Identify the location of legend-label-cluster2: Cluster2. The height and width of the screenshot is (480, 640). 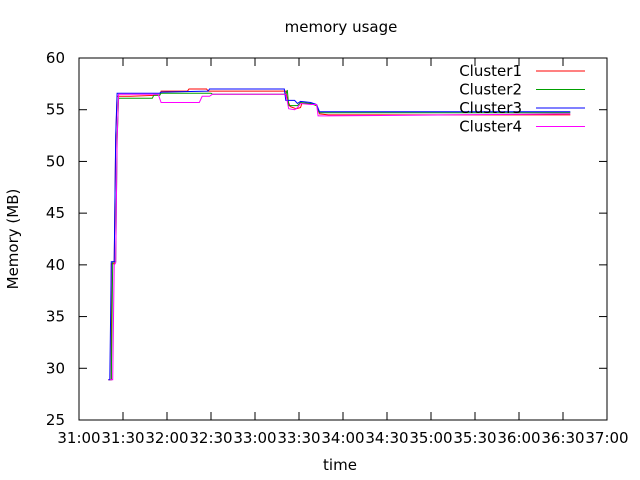
(490, 90).